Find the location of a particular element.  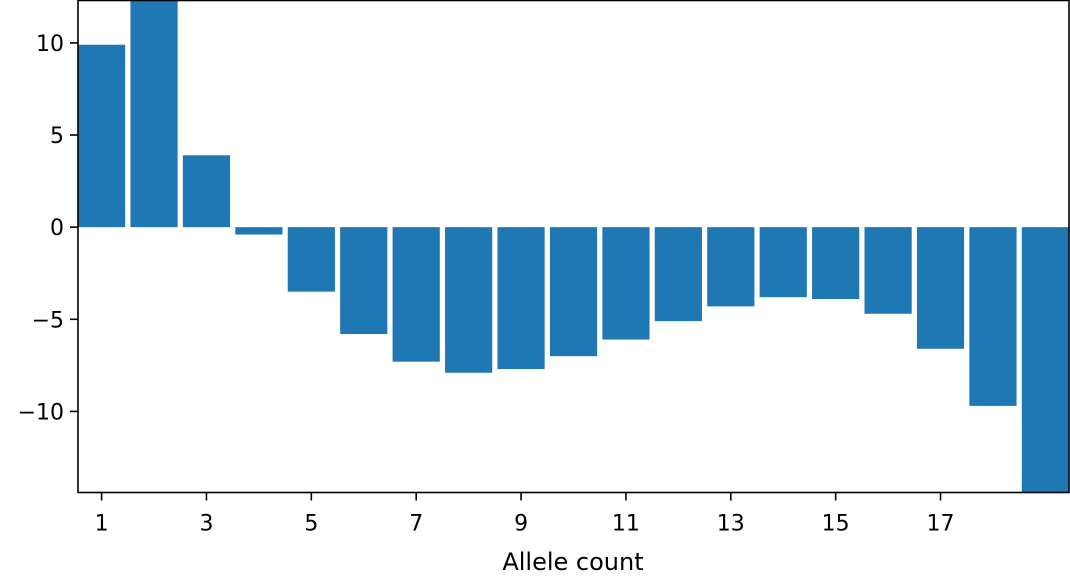

y-axis: 10 5 0 −5 −10 is located at coordinates (48, 228).